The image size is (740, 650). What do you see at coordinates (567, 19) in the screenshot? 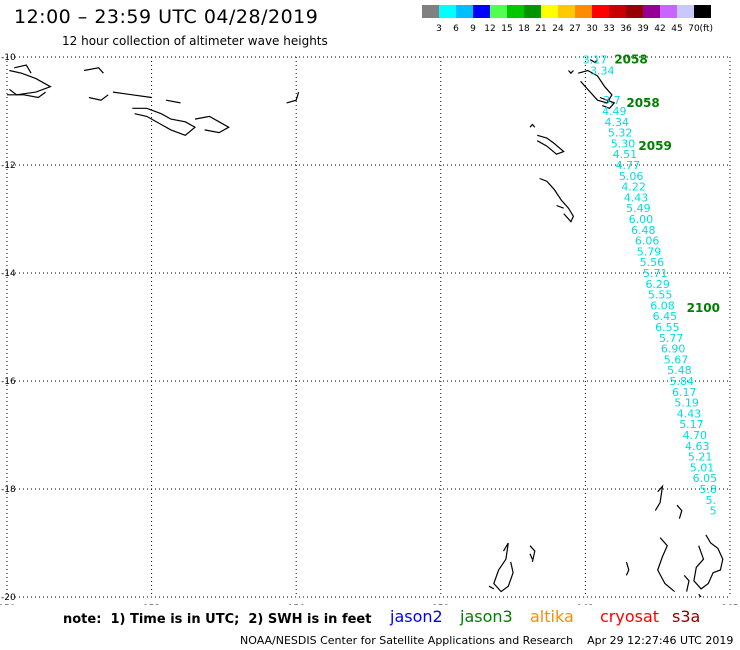
I see `wave-height-color-legend: 3 6 9 12 15 18 21 24 27 30 33 36 39 42 45 70 (ft)` at bounding box center [567, 19].